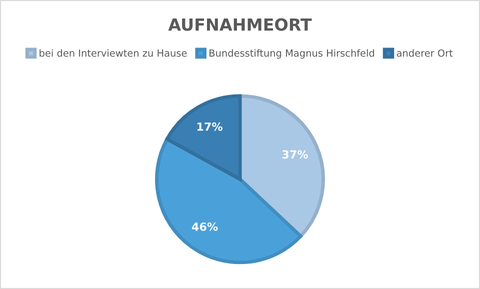 The height and width of the screenshot is (289, 480). Describe the element at coordinates (209, 126) in the screenshot. I see `data-label: 17%` at that location.